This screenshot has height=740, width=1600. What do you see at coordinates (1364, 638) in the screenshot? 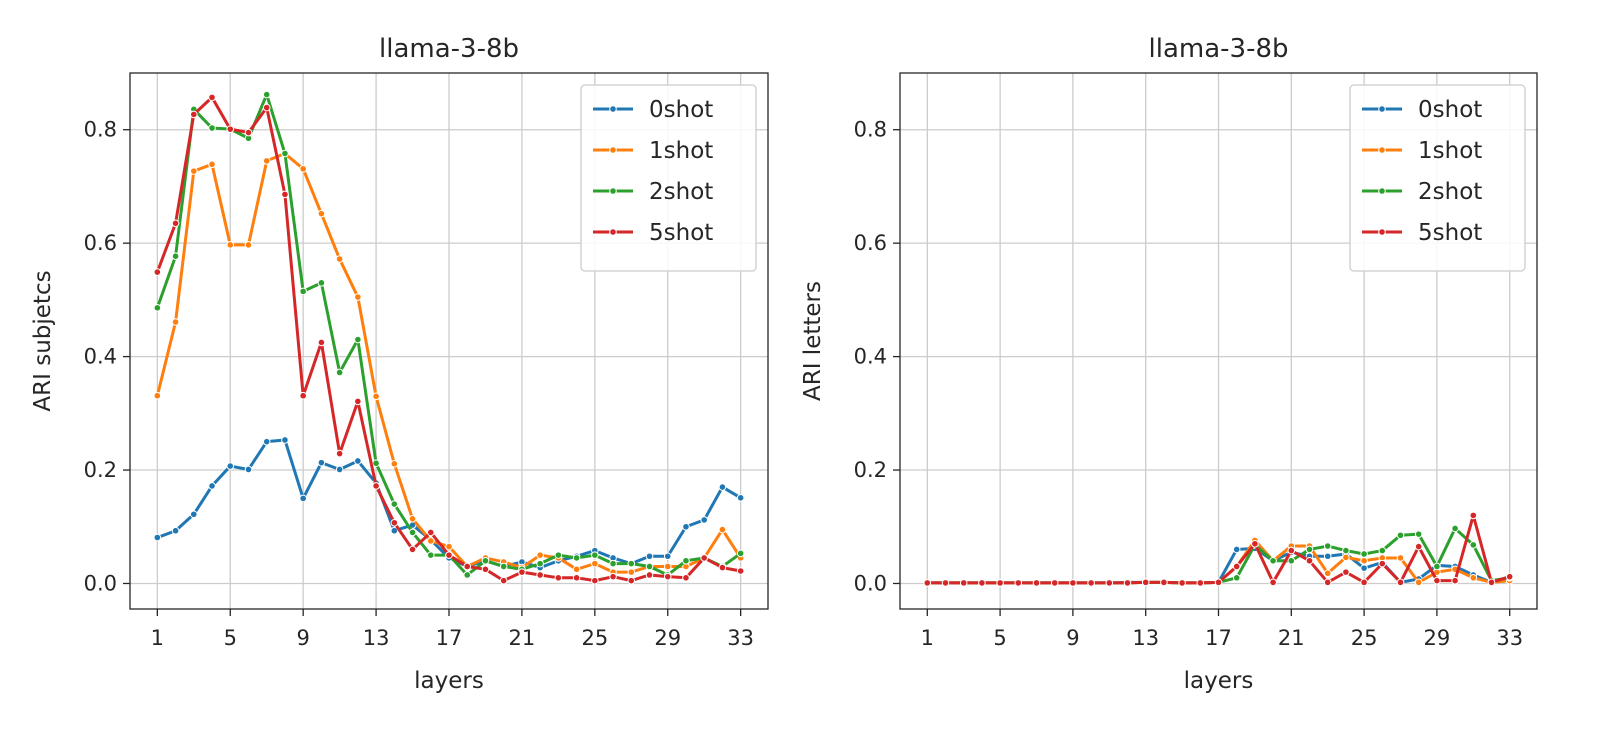
I see `right-x-tick-label: 25` at bounding box center [1364, 638].